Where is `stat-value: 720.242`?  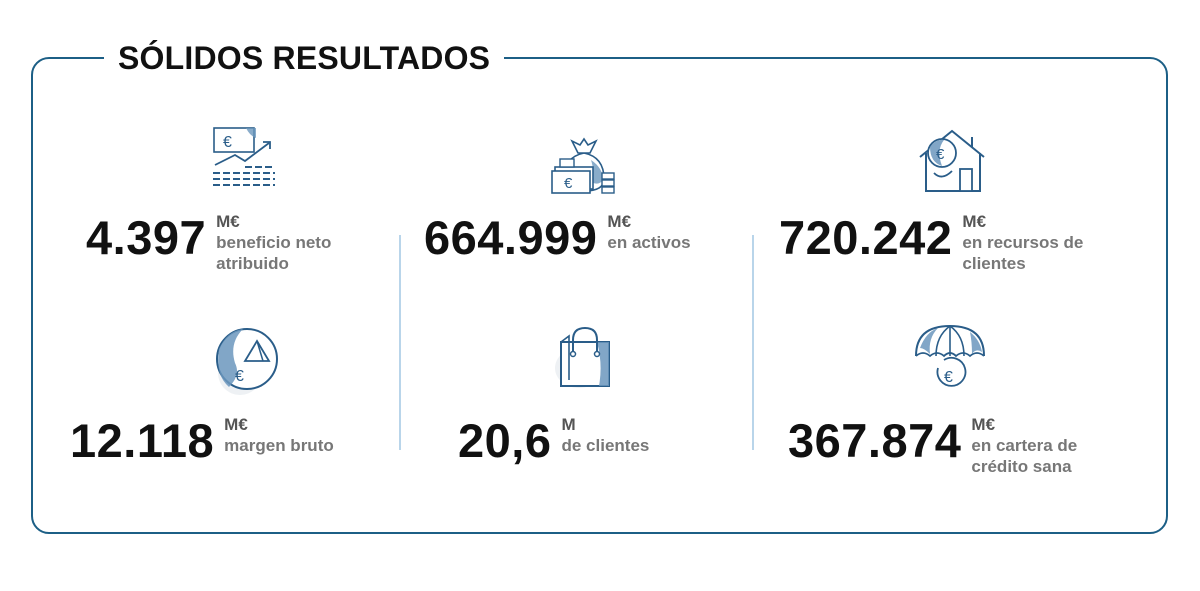 stat-value: 720.242 is located at coordinates (866, 237).